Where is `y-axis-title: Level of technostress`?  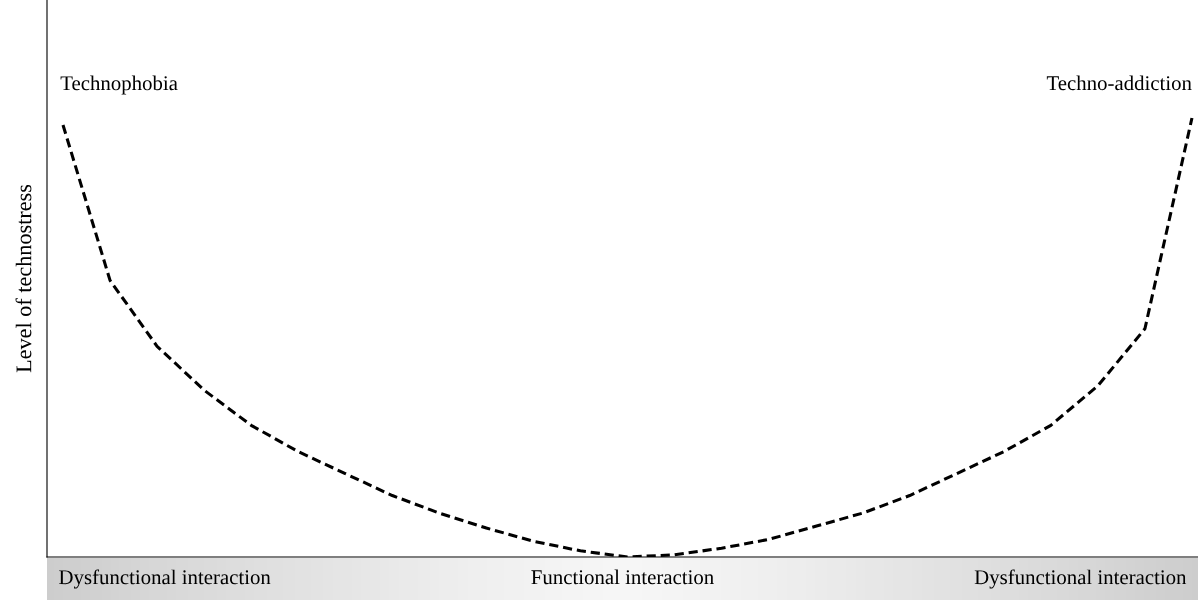 y-axis-title: Level of technostress is located at coordinates (23, 278).